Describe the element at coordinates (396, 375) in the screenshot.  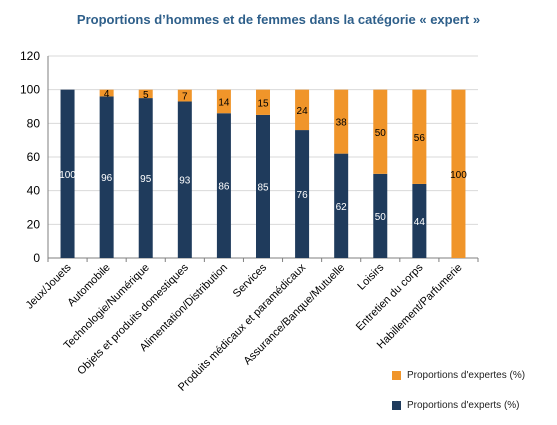
I see `legend-swatch-expertes` at that location.